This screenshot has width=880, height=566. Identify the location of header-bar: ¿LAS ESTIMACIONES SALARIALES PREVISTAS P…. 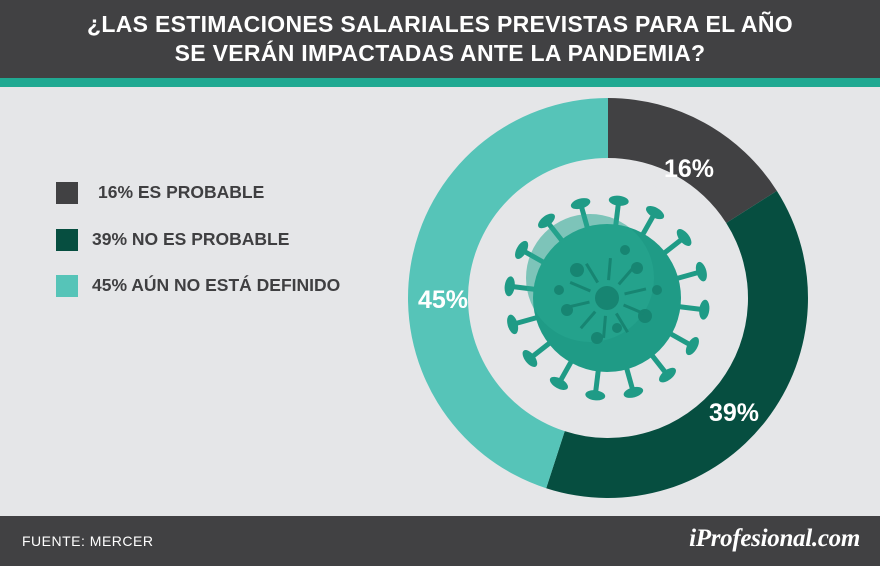
(440, 39).